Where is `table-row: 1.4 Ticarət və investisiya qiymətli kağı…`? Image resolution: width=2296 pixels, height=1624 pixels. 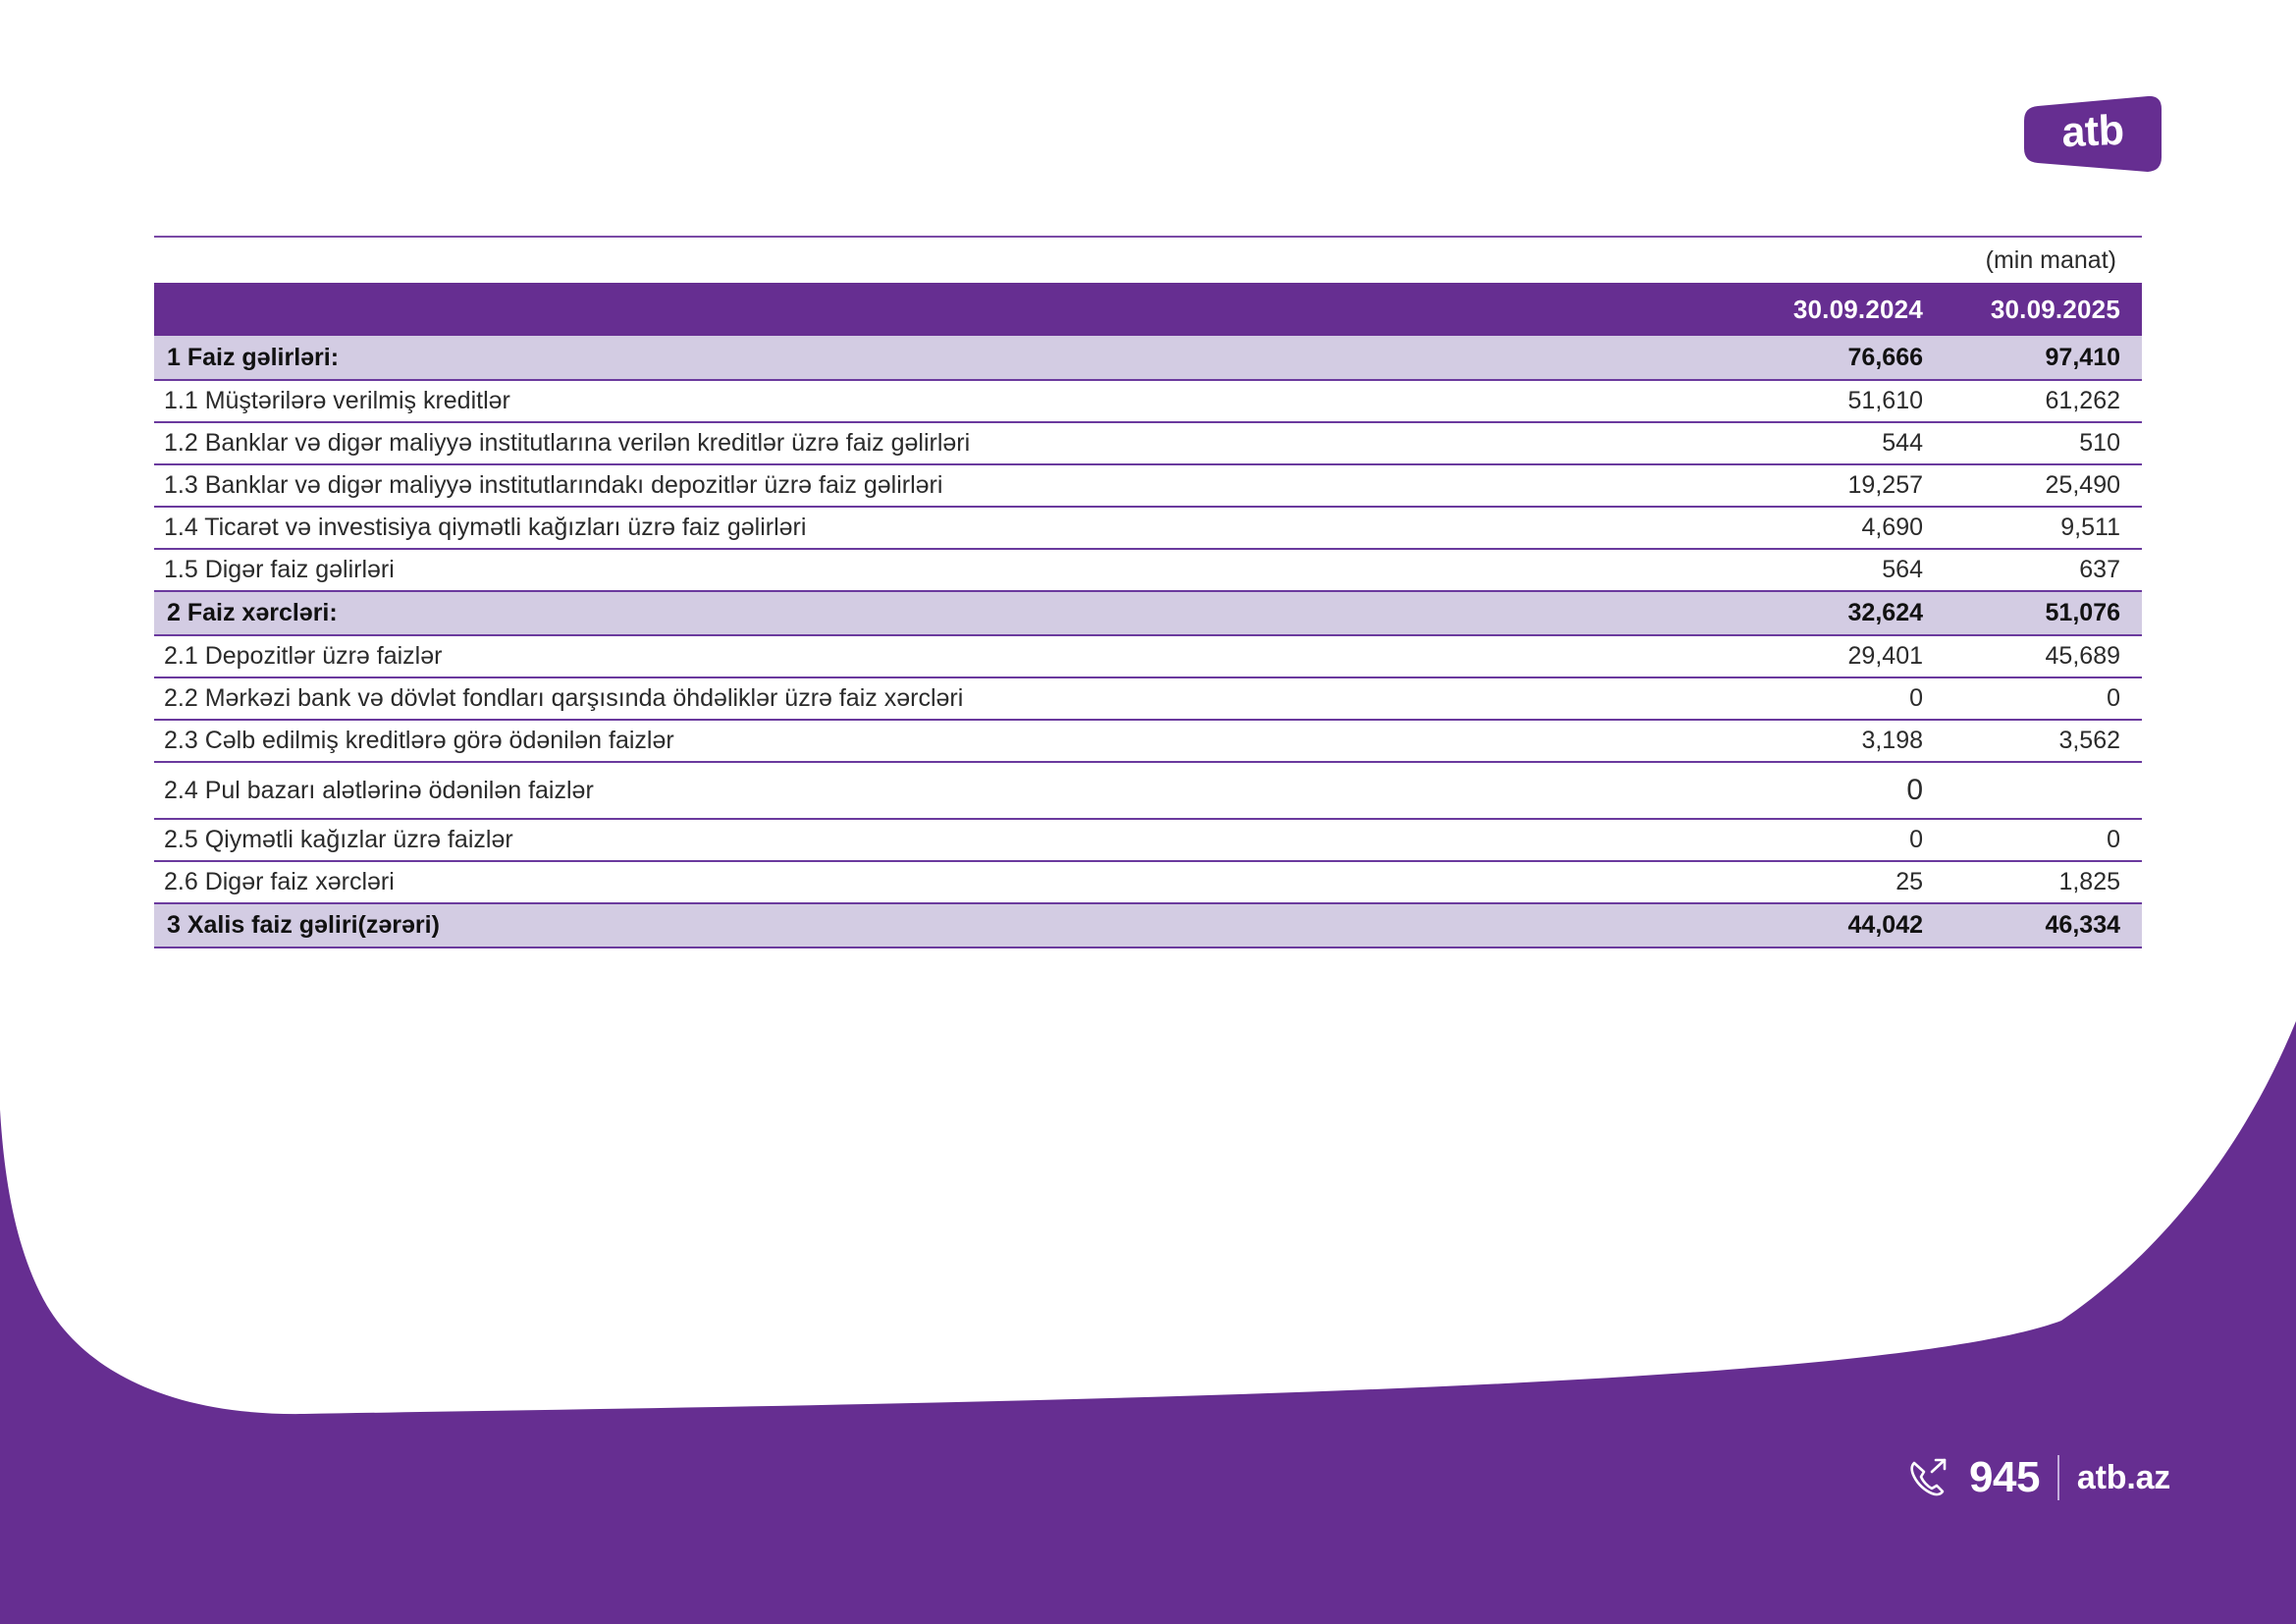 table-row: 1.4 Ticarət və investisiya qiymətli kağı… is located at coordinates (1148, 528).